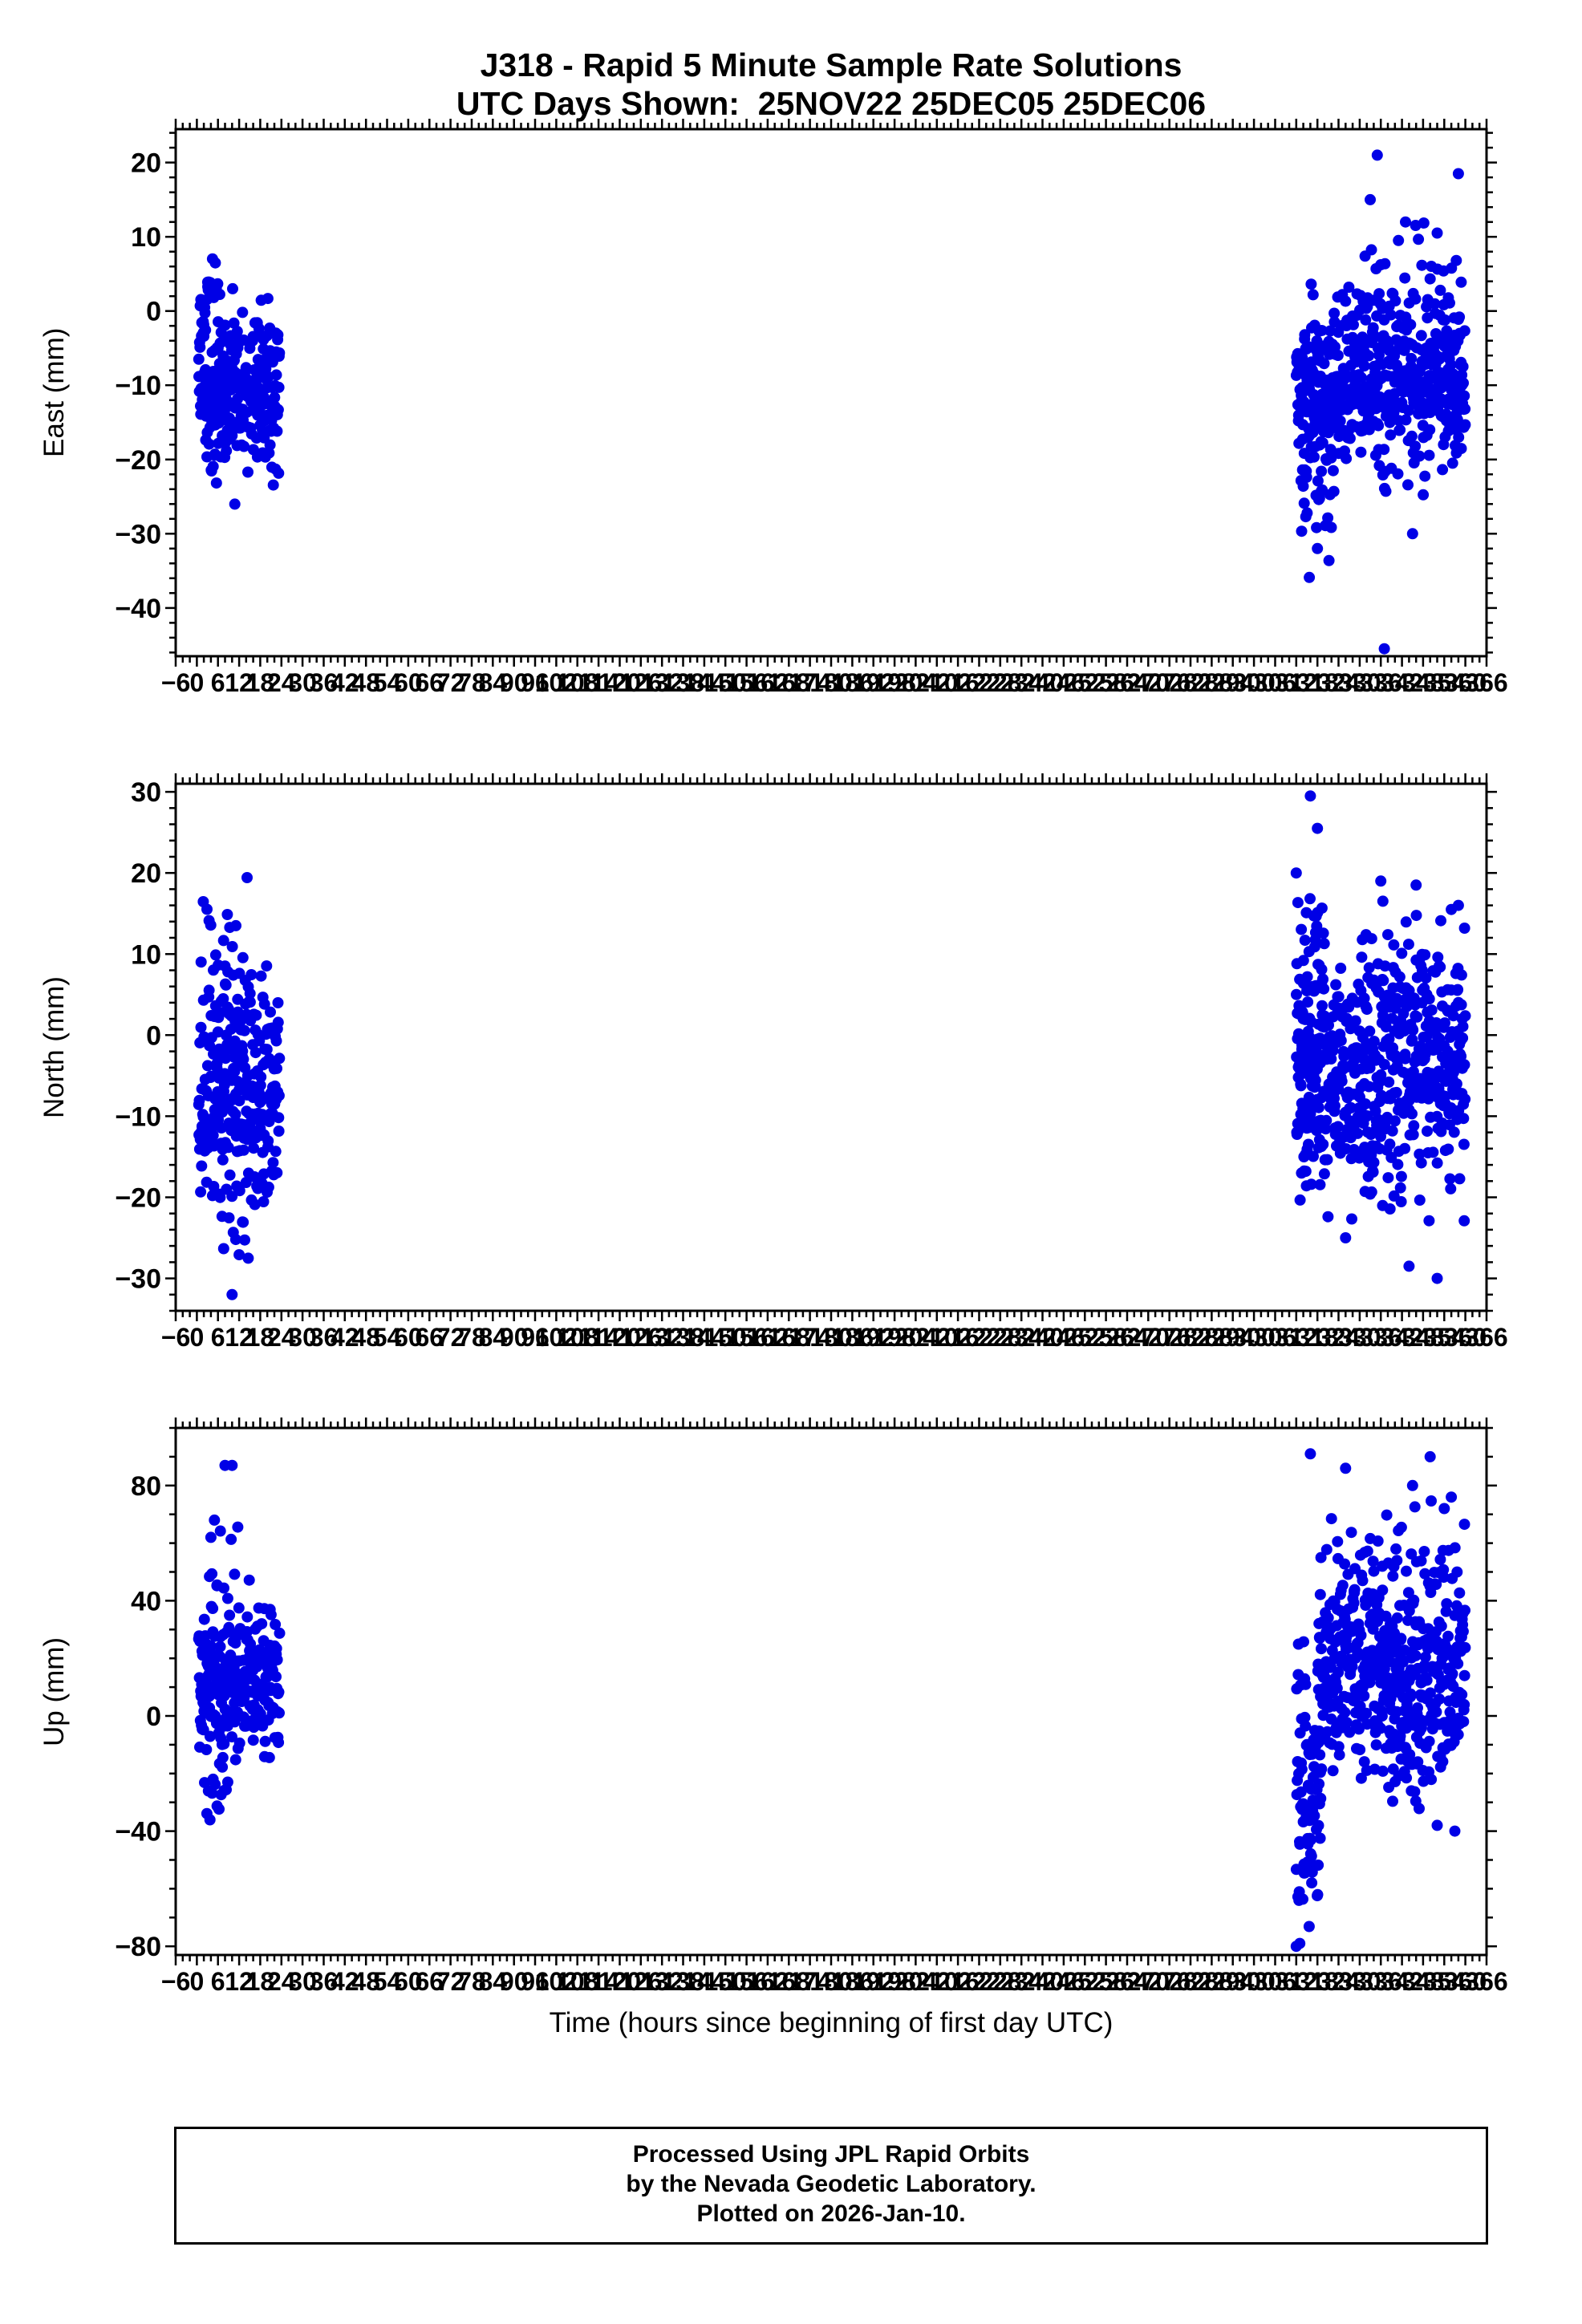  What do you see at coordinates (1253, 1337) in the screenshot?
I see `x-tick-label: 300` at bounding box center [1253, 1337].